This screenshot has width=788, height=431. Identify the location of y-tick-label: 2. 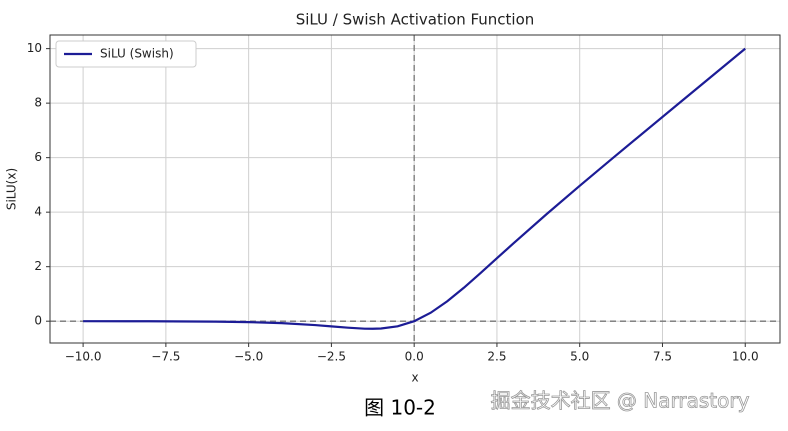
(38, 266).